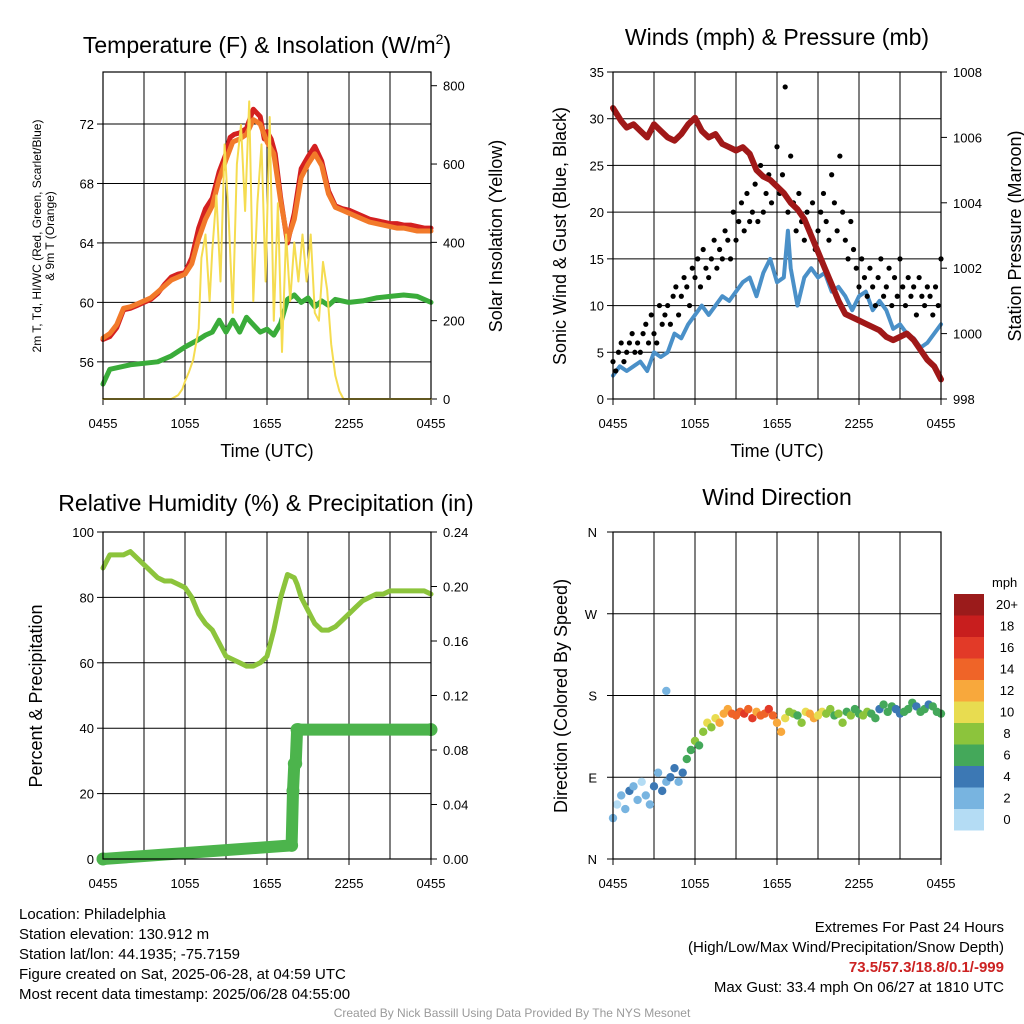 The width and height of the screenshot is (1024, 1024). Describe the element at coordinates (267, 609) in the screenshot. I see `relative-humidity-line` at that location.